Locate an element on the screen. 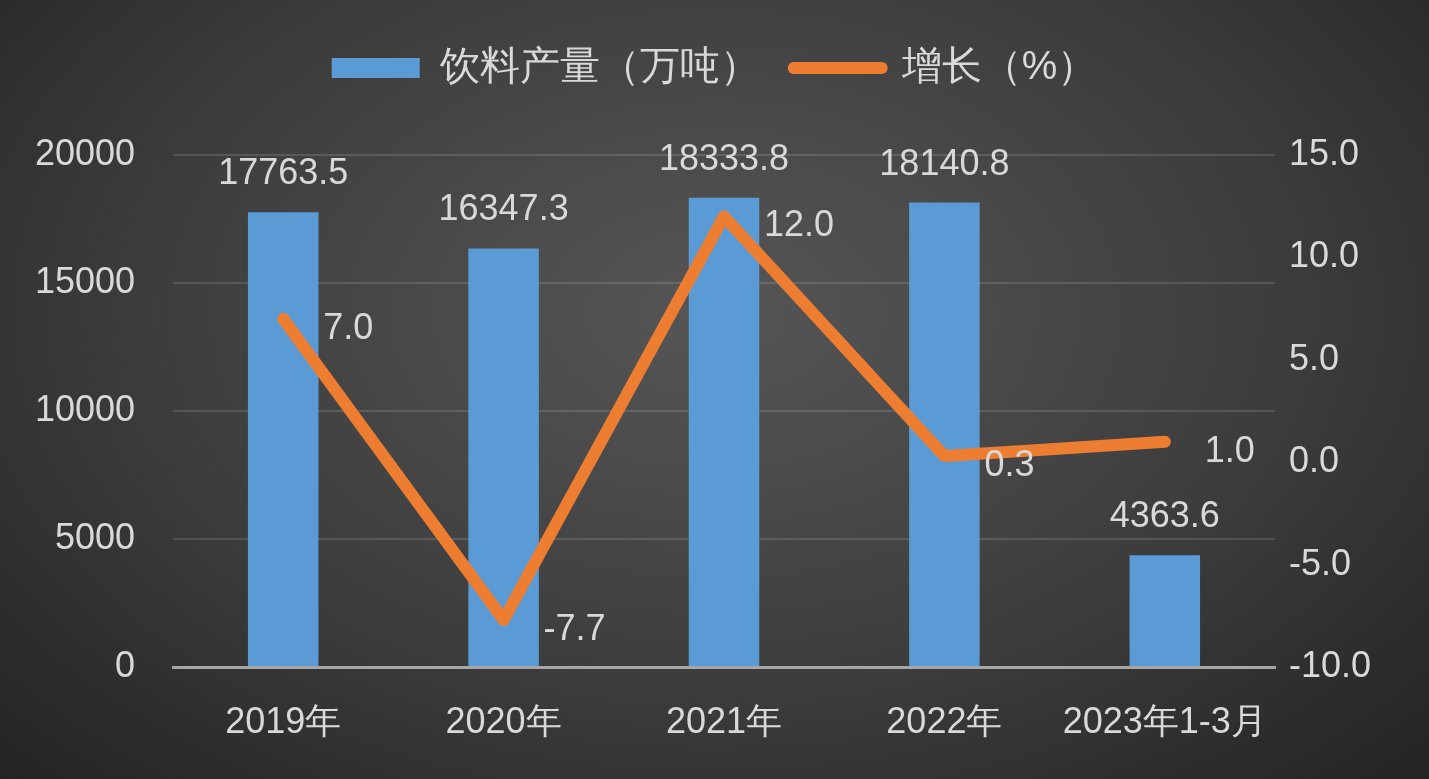 This screenshot has width=1429, height=779. y2-tick-label: -5.0 is located at coordinates (1320, 562).